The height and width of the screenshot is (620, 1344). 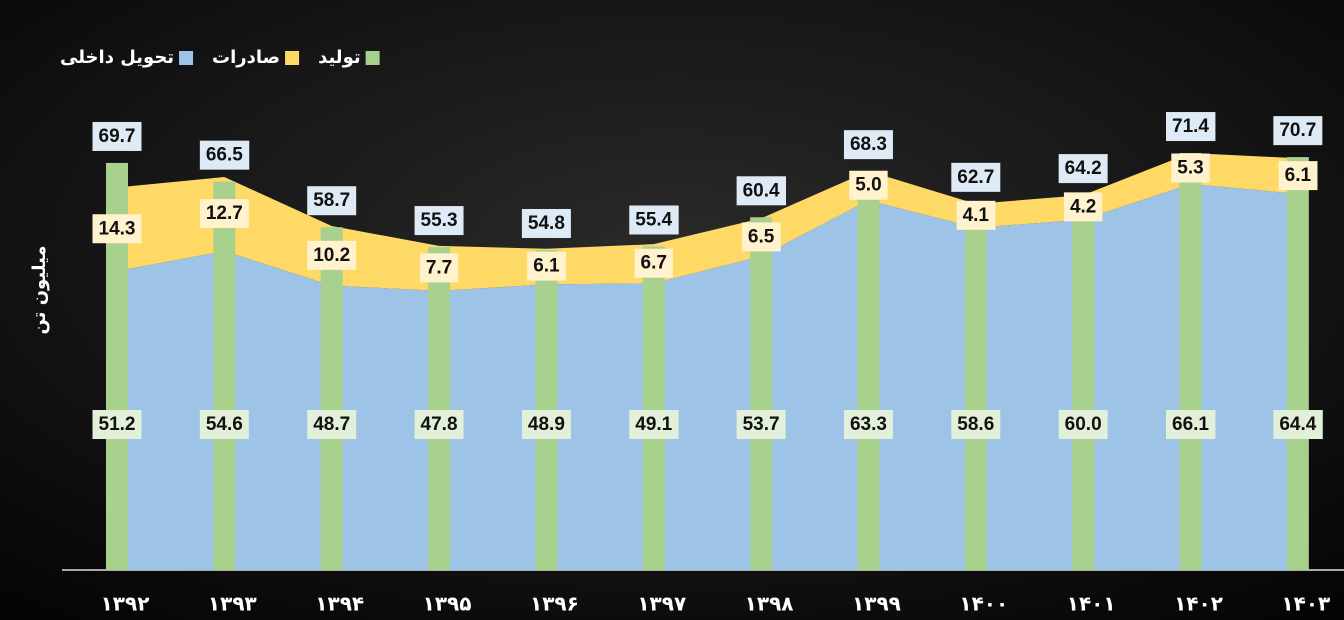 I want to click on data-label: 5.3, so click(x=1190, y=168).